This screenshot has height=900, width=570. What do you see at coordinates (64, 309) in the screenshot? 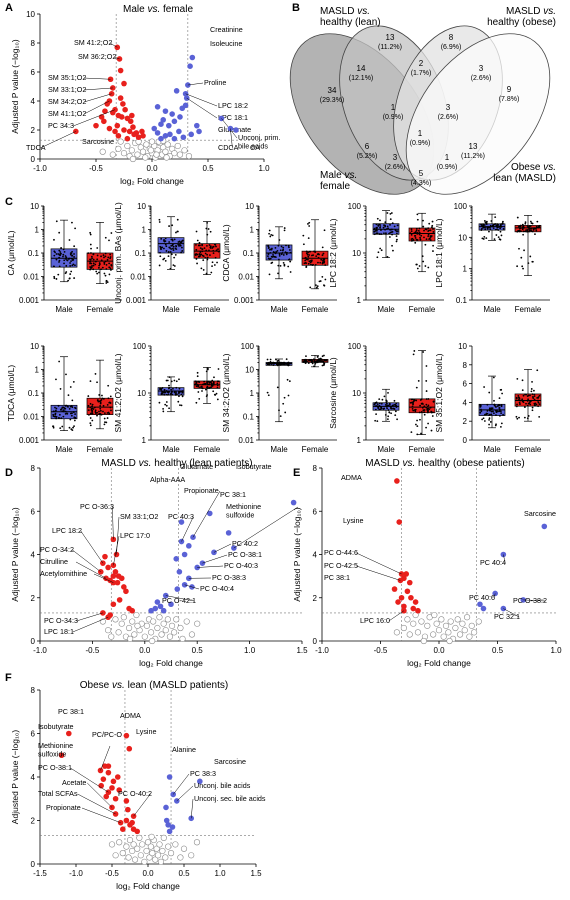
I see `category-label: Male` at bounding box center [64, 309].